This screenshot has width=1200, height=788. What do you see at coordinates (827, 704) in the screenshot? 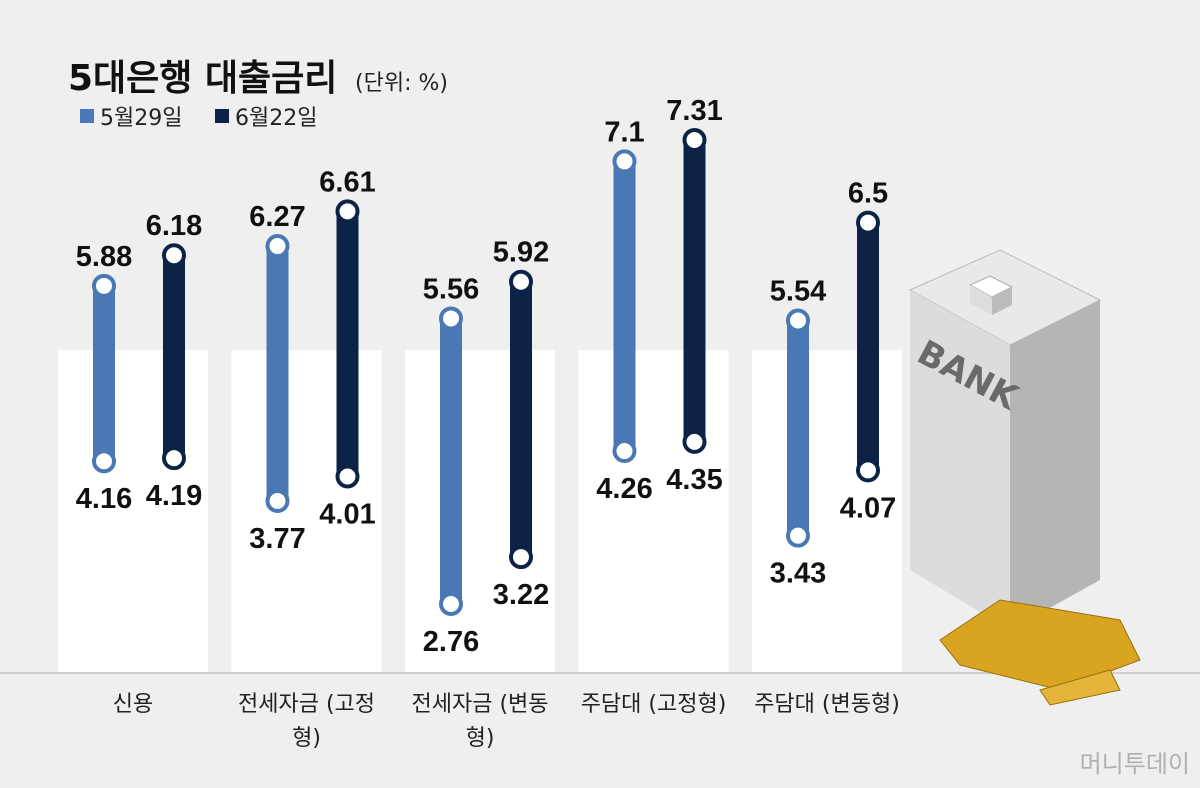
I see `x-tick-label: 주담대 (변동형)` at bounding box center [827, 704].